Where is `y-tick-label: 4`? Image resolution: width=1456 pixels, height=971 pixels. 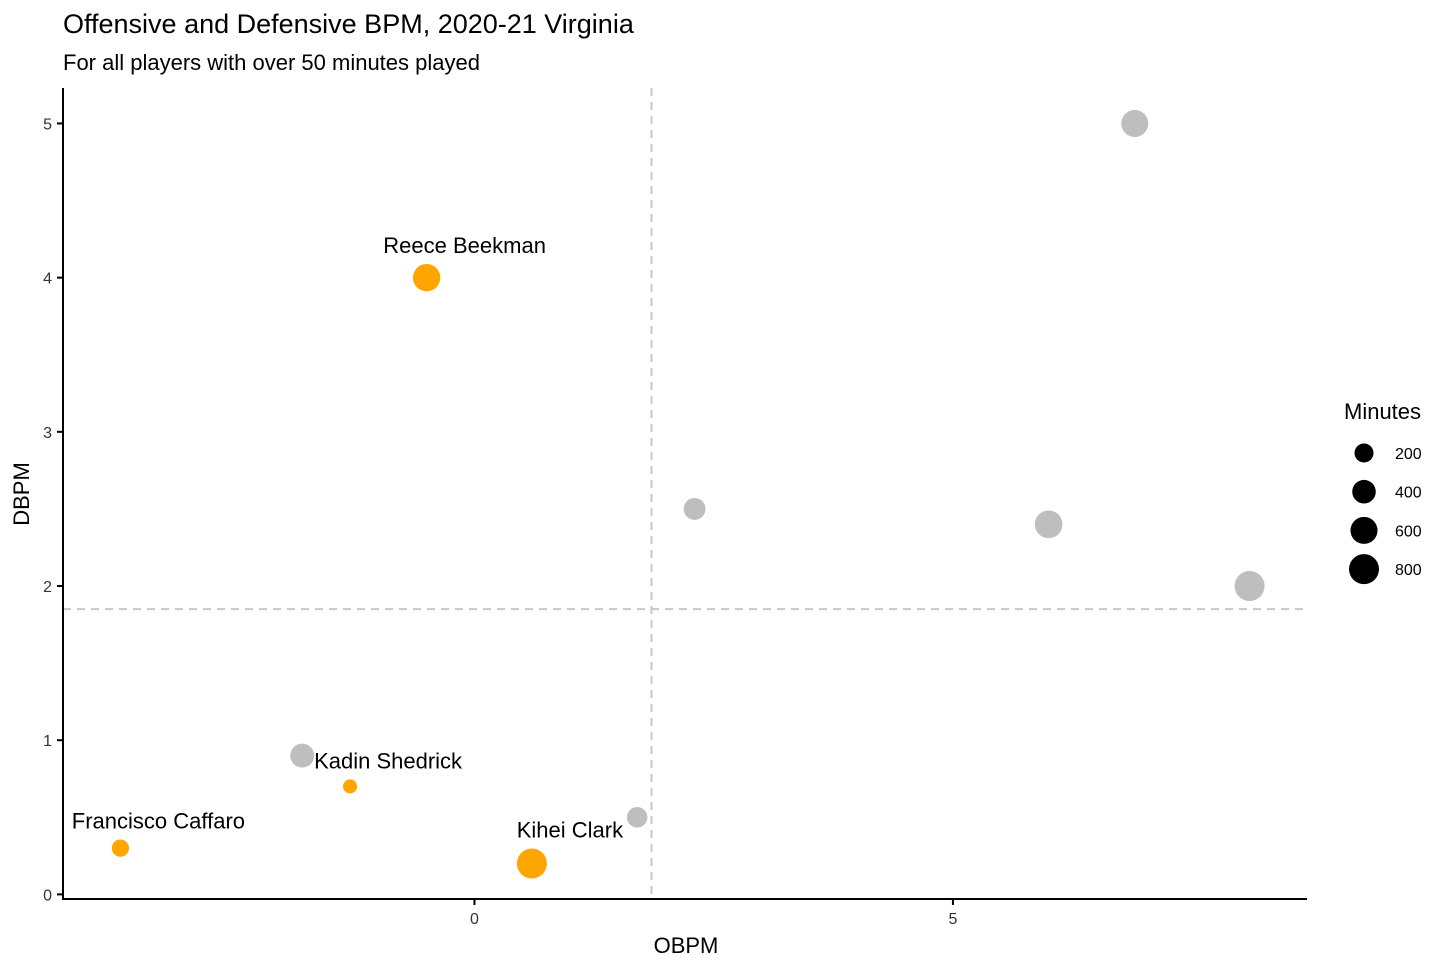 y-tick-label: 4 is located at coordinates (47, 279).